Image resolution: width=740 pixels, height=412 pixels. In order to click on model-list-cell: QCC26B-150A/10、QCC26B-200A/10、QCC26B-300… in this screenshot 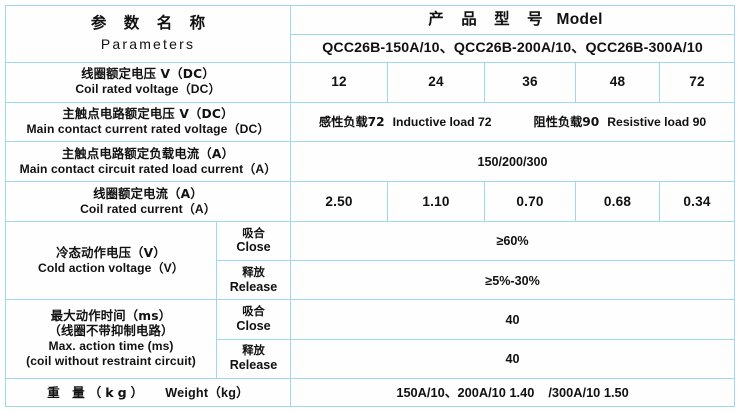, I will do `click(513, 48)`.